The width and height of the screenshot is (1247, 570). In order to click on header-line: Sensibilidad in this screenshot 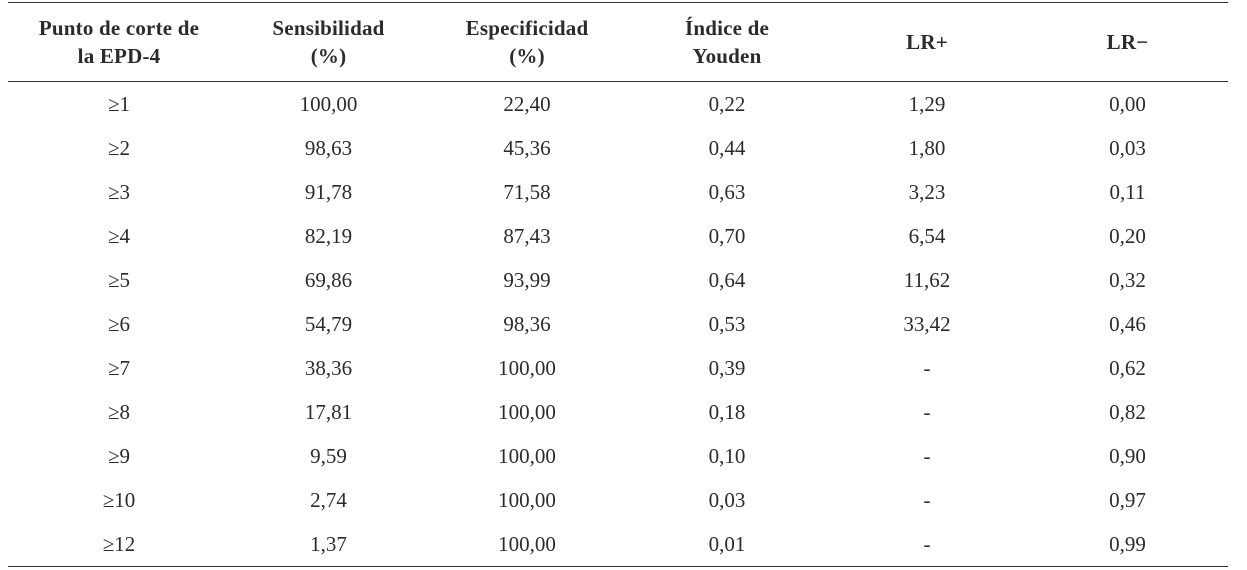, I will do `click(328, 28)`.